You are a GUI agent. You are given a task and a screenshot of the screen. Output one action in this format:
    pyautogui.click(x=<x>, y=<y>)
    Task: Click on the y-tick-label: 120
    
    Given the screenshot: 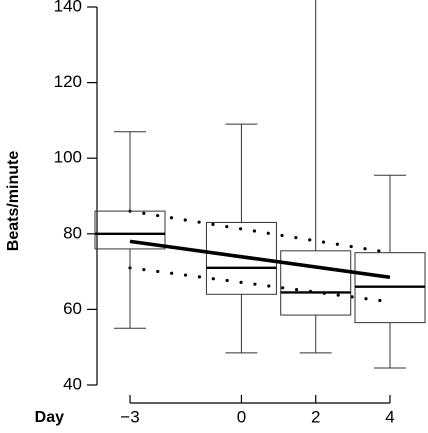 What is the action you would take?
    pyautogui.click(x=68, y=81)
    